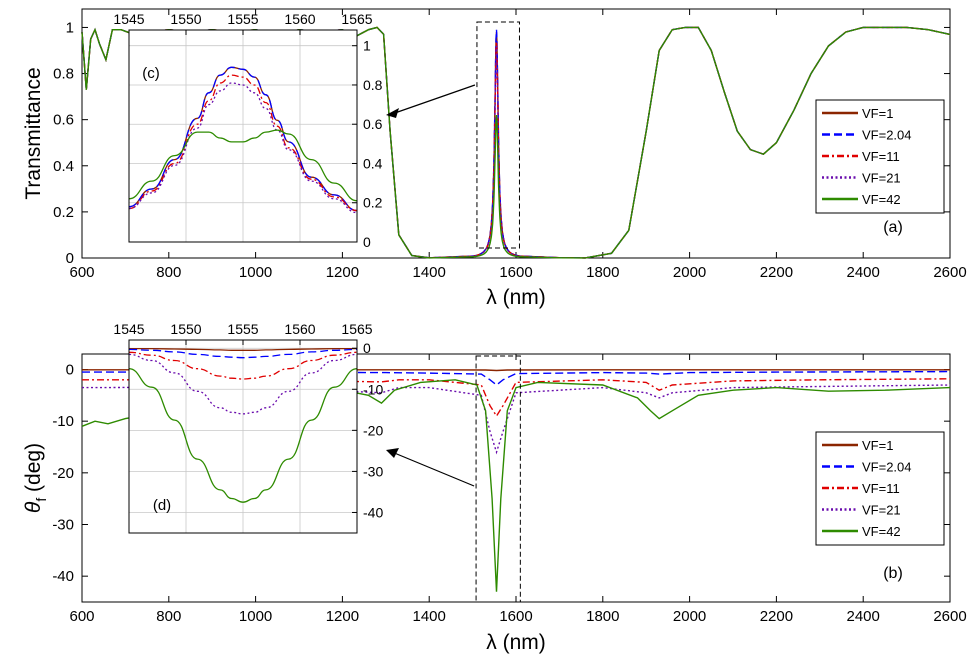  What do you see at coordinates (63, 421) in the screenshot?
I see `y-tick-label: -10` at bounding box center [63, 421].